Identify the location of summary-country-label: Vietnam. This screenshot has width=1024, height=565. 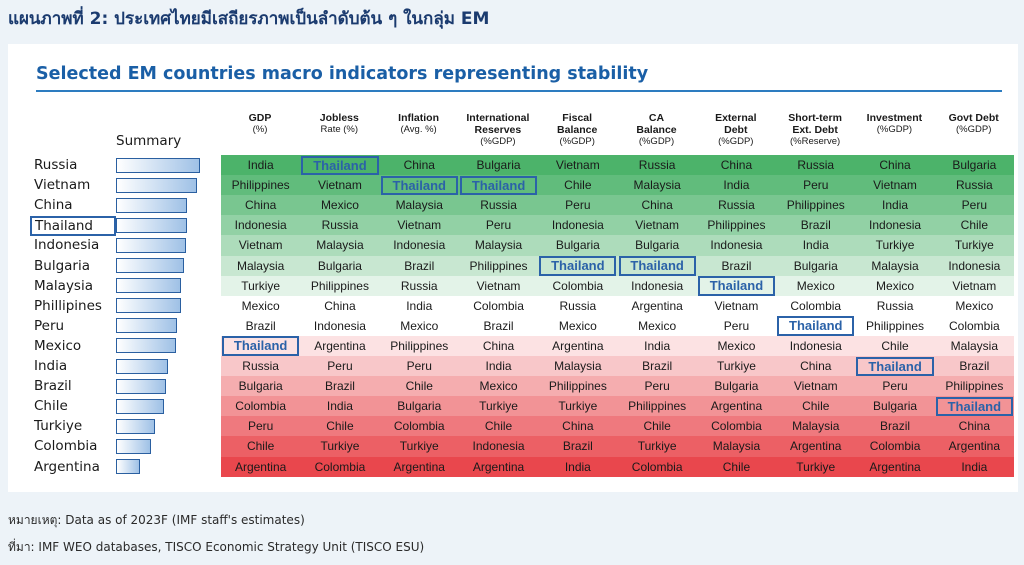
(62, 185).